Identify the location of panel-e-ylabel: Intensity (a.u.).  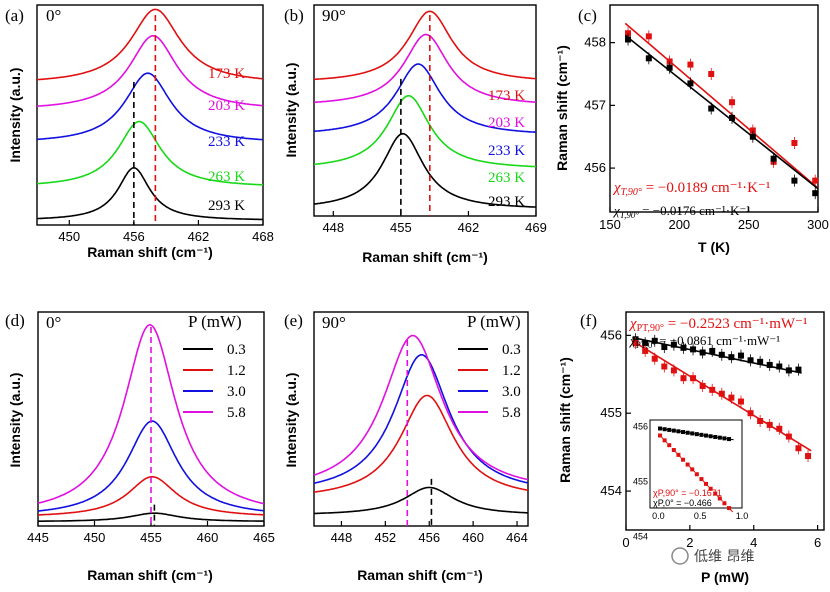
(291, 420).